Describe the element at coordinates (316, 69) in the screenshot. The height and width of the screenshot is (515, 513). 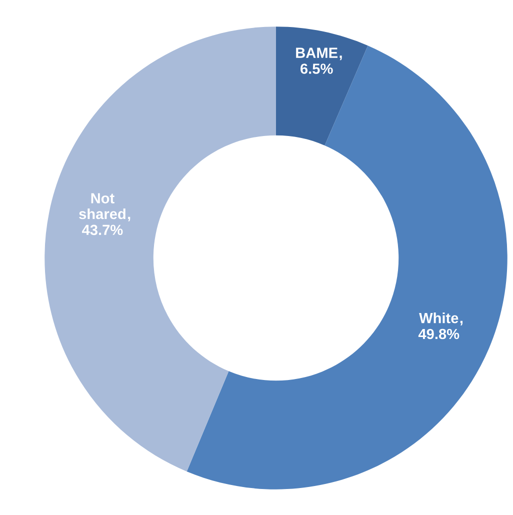
I see `data-label: 6.5%` at that location.